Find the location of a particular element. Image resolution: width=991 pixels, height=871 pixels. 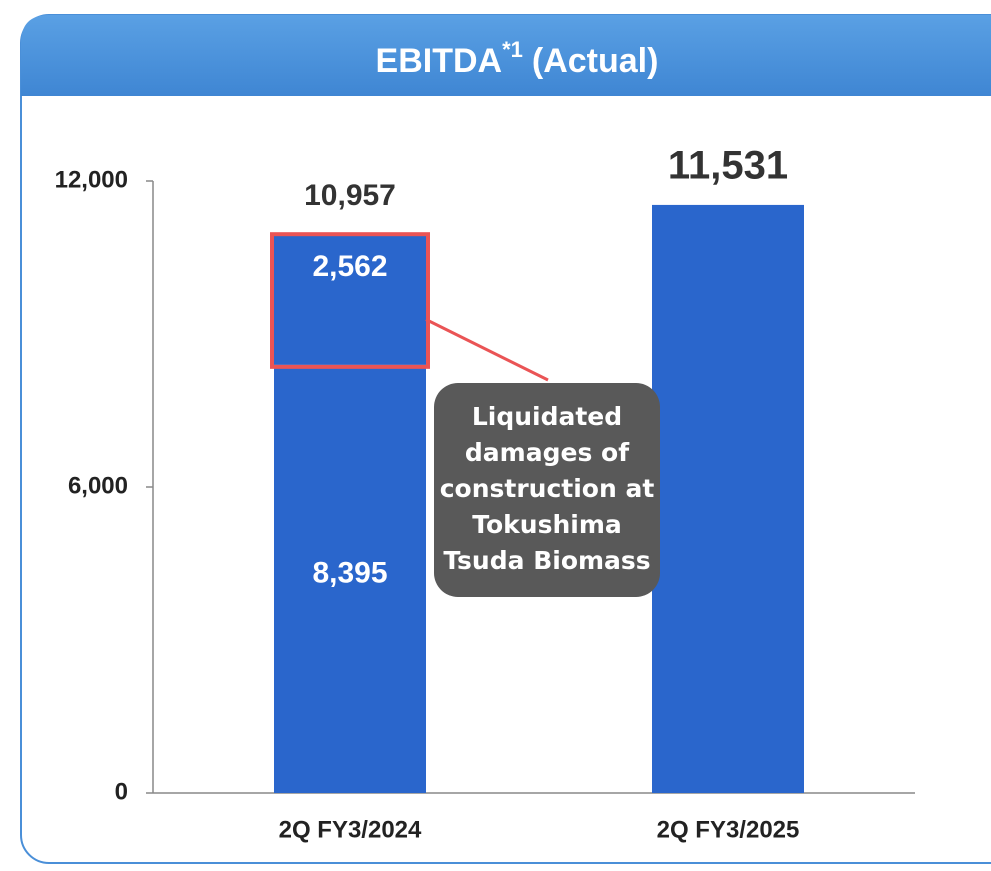

y-tick-label: 12,000 is located at coordinates (91, 179).